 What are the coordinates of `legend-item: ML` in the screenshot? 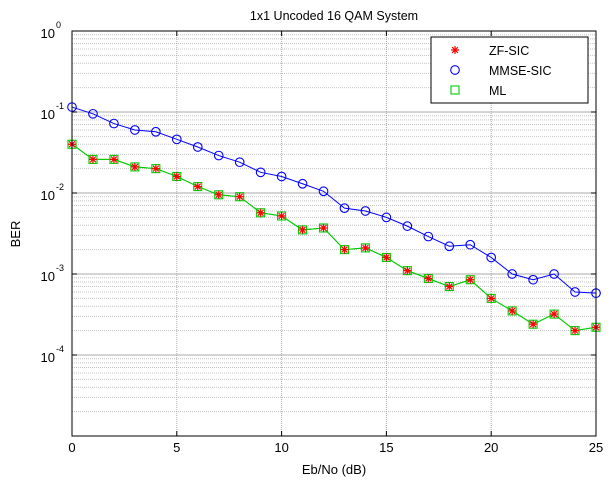 It's located at (478, 91).